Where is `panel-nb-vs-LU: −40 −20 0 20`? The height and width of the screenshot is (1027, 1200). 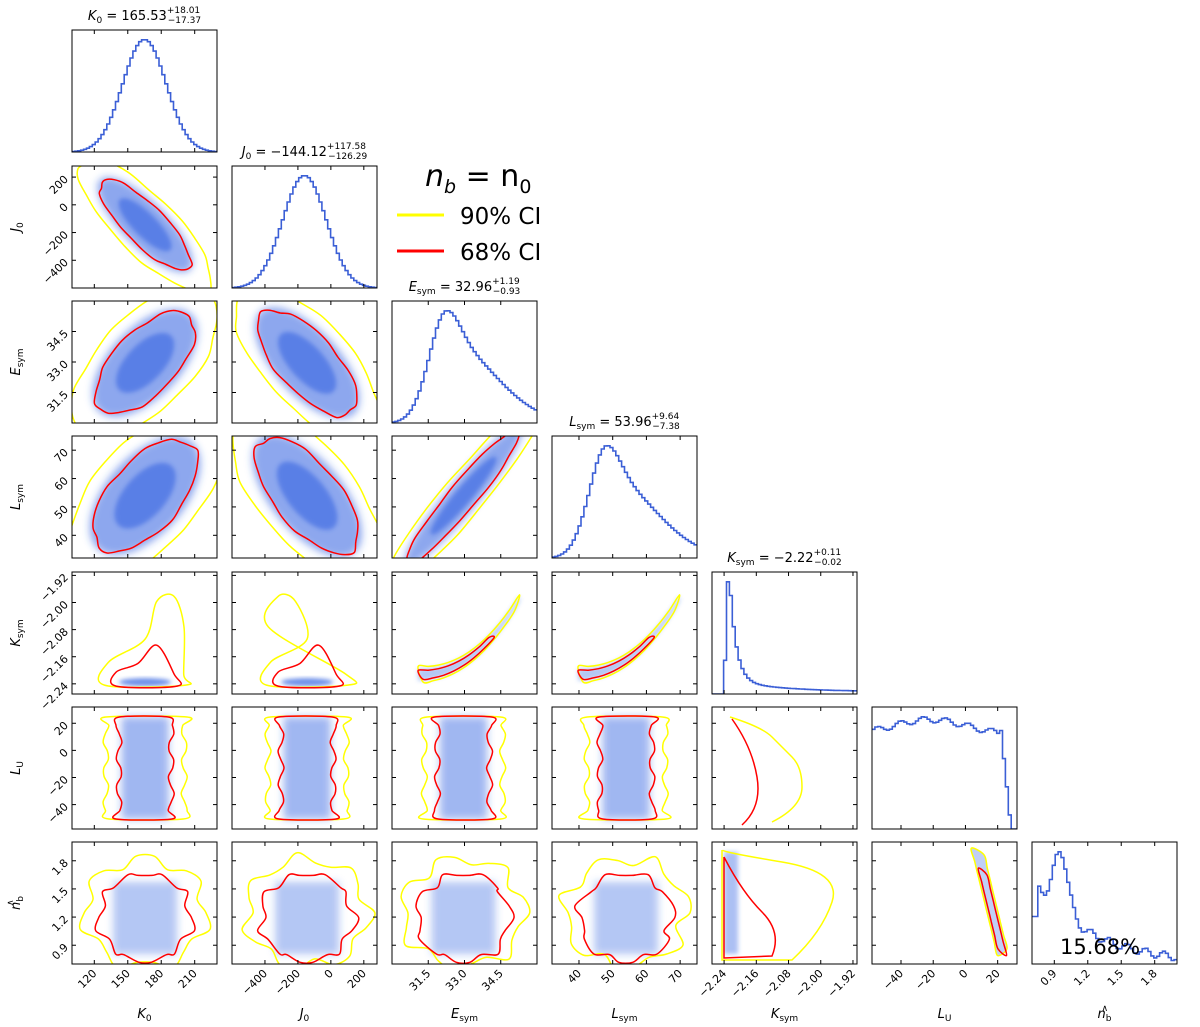 panel-nb-vs-LU: −40 −20 0 20 is located at coordinates (944, 917).